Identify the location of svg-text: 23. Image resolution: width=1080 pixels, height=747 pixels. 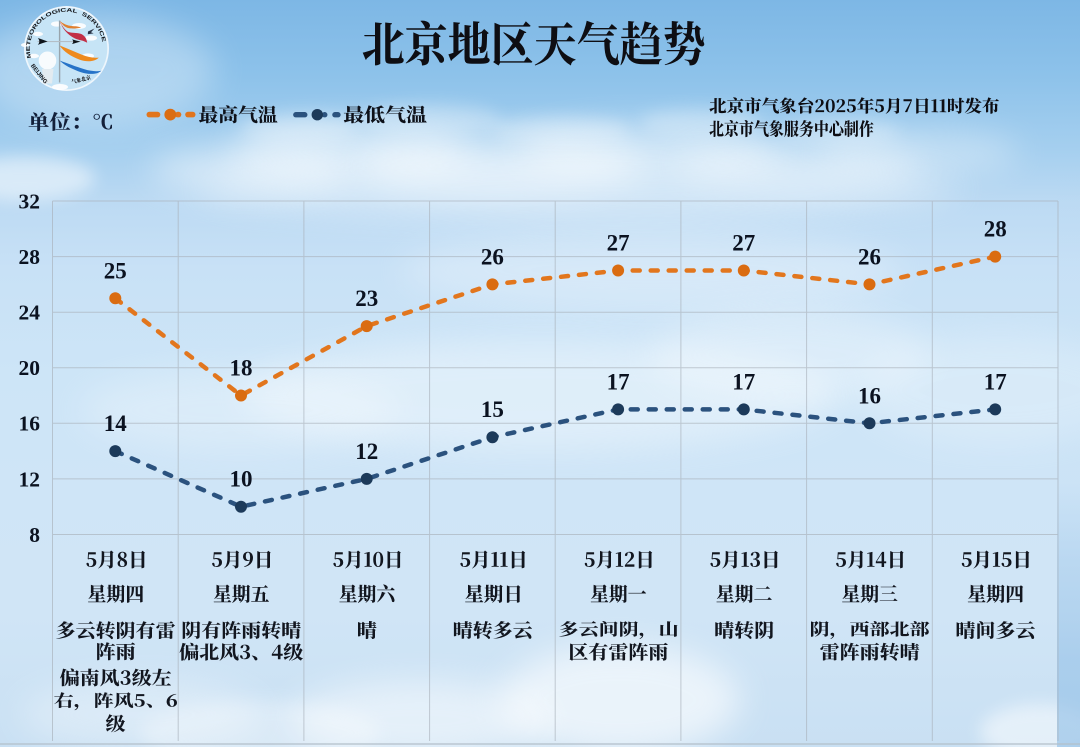
(366, 298).